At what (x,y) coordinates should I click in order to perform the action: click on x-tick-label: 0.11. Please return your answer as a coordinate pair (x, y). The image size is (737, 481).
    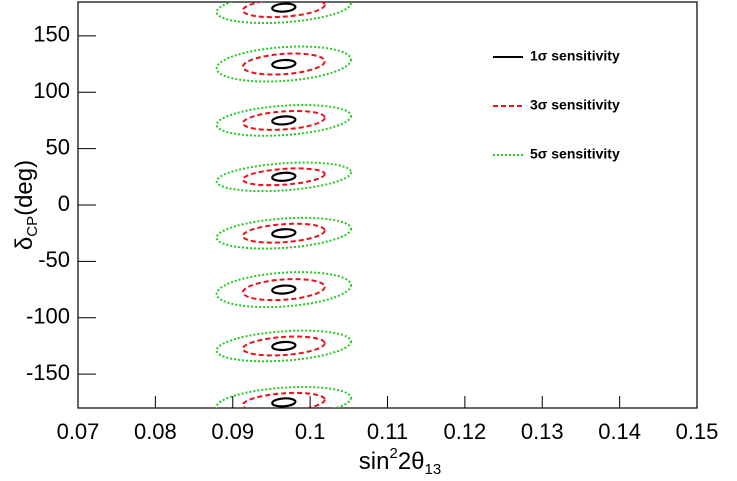
    Looking at the image, I should click on (387, 431).